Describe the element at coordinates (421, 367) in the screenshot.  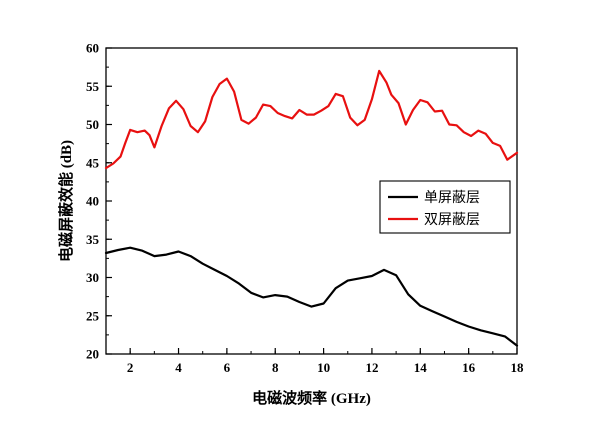
I see `x-tick-label: 14` at that location.